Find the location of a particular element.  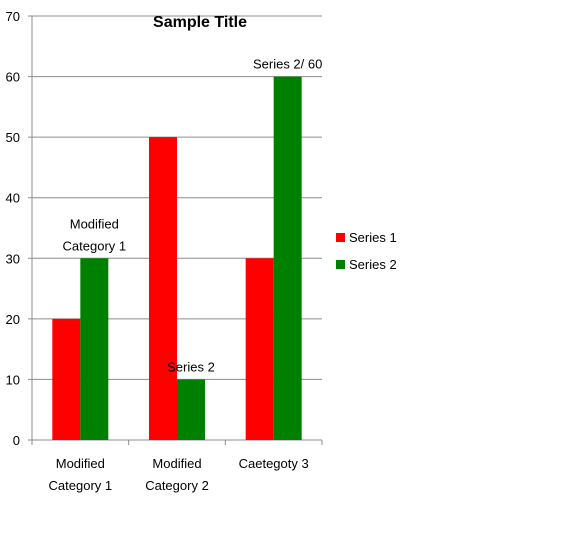

legend-label: Series 2 is located at coordinates (373, 264).